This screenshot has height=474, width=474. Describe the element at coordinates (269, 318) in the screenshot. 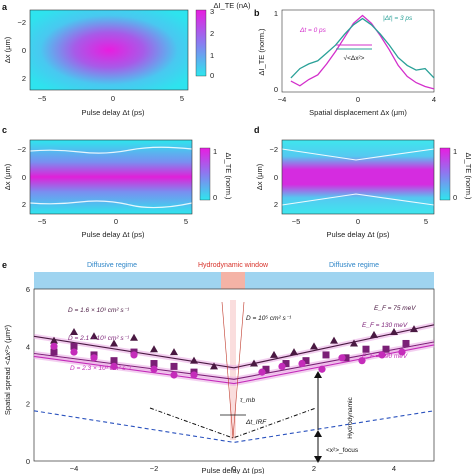

I see `e-ann-D0: D = 10⁵ cm² s⁻¹` at that location.